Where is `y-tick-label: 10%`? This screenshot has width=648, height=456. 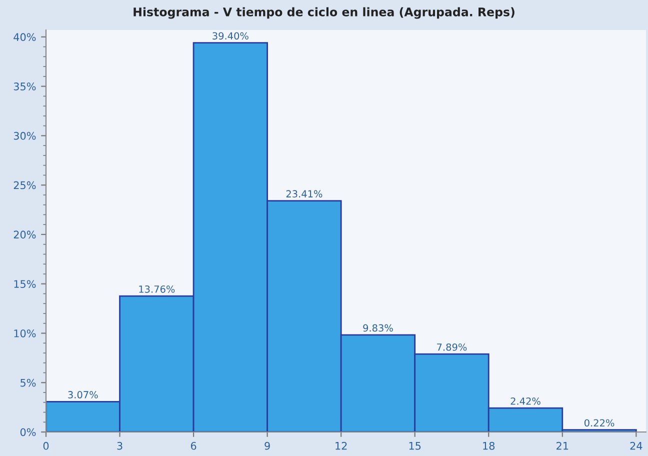
y-tick-label: 10% is located at coordinates (25, 333).